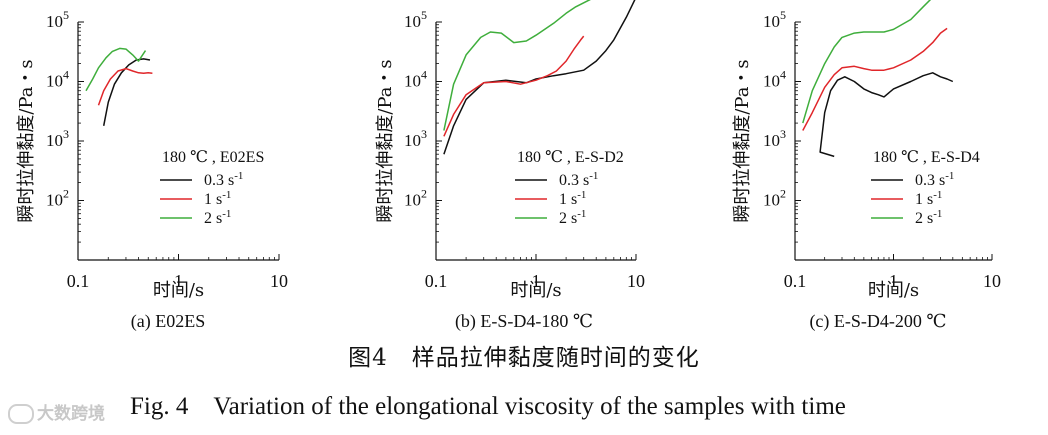  What do you see at coordinates (213, 157) in the screenshot?
I see `legend-title: 180 ℃ , E02ES` at bounding box center [213, 157].